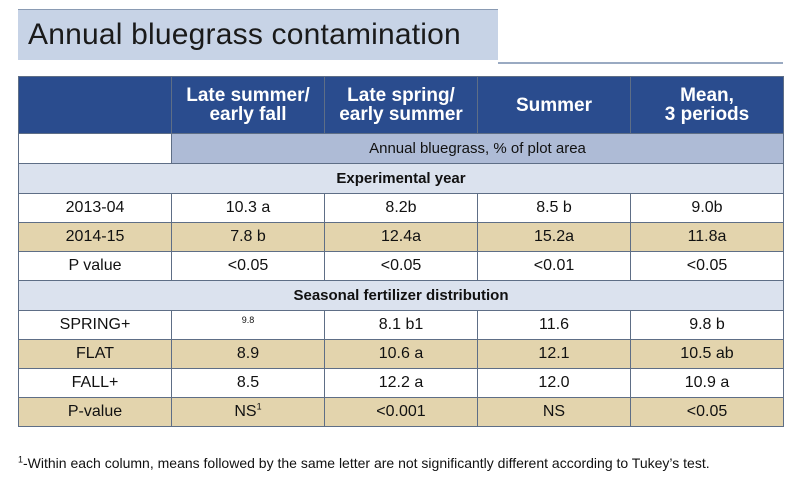 Image resolution: width=800 pixels, height=482 pixels. What do you see at coordinates (259, 406) in the screenshot?
I see `footnote-ref: 1` at bounding box center [259, 406].